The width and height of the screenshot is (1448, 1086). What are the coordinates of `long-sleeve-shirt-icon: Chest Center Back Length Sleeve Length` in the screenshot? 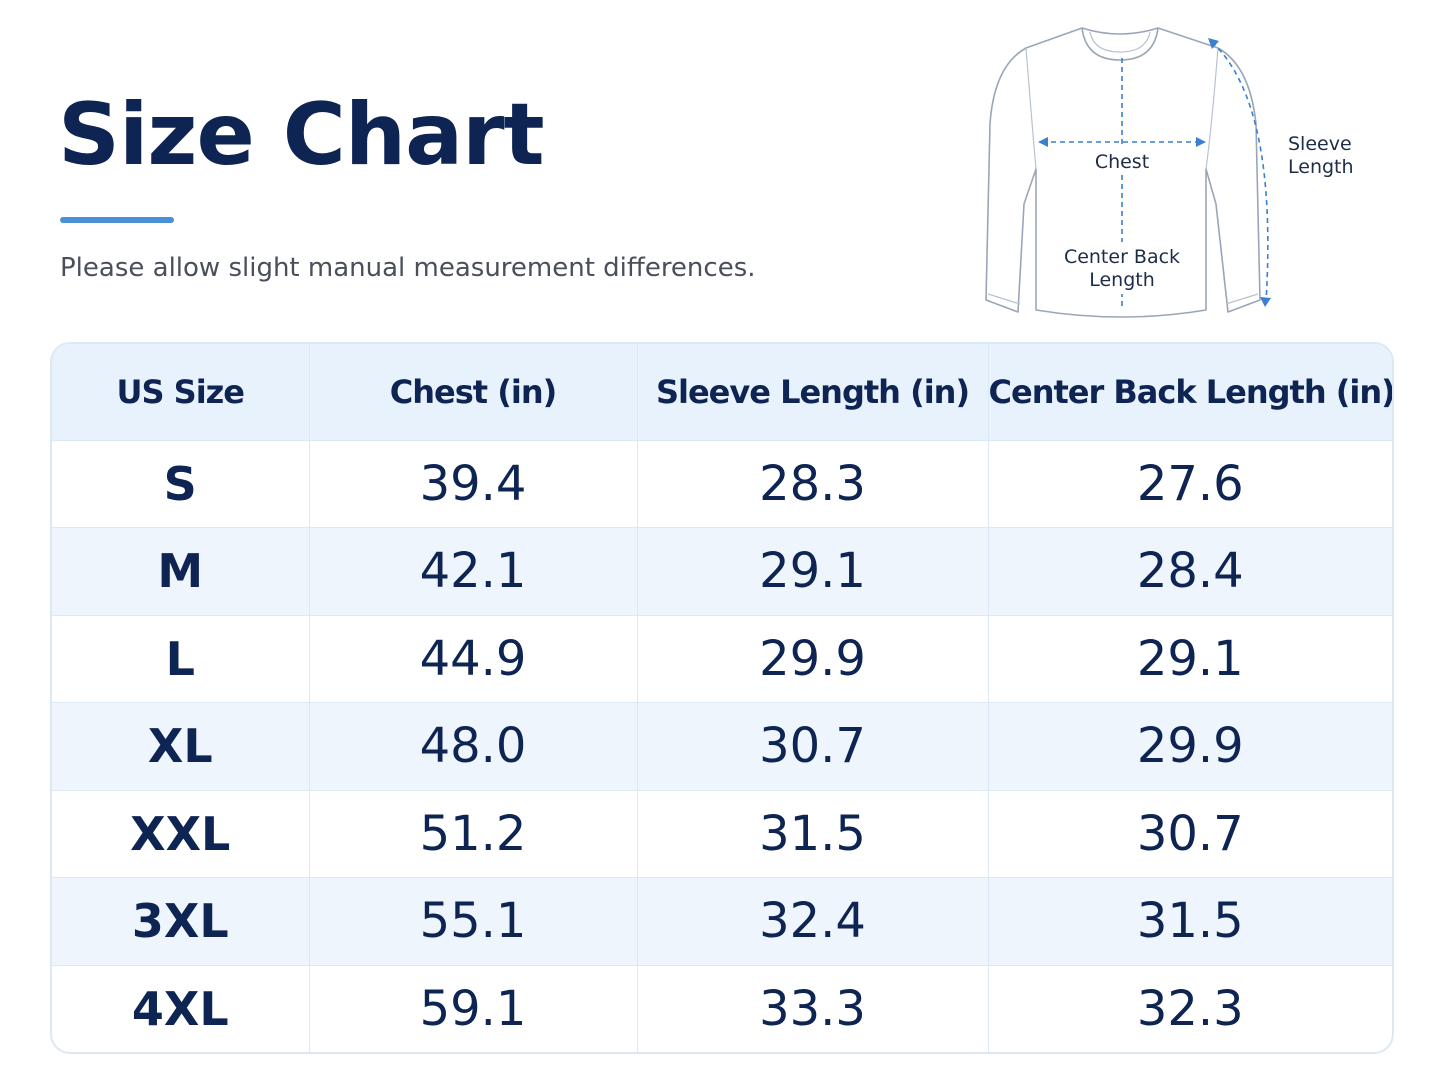 It's located at (1169, 172).